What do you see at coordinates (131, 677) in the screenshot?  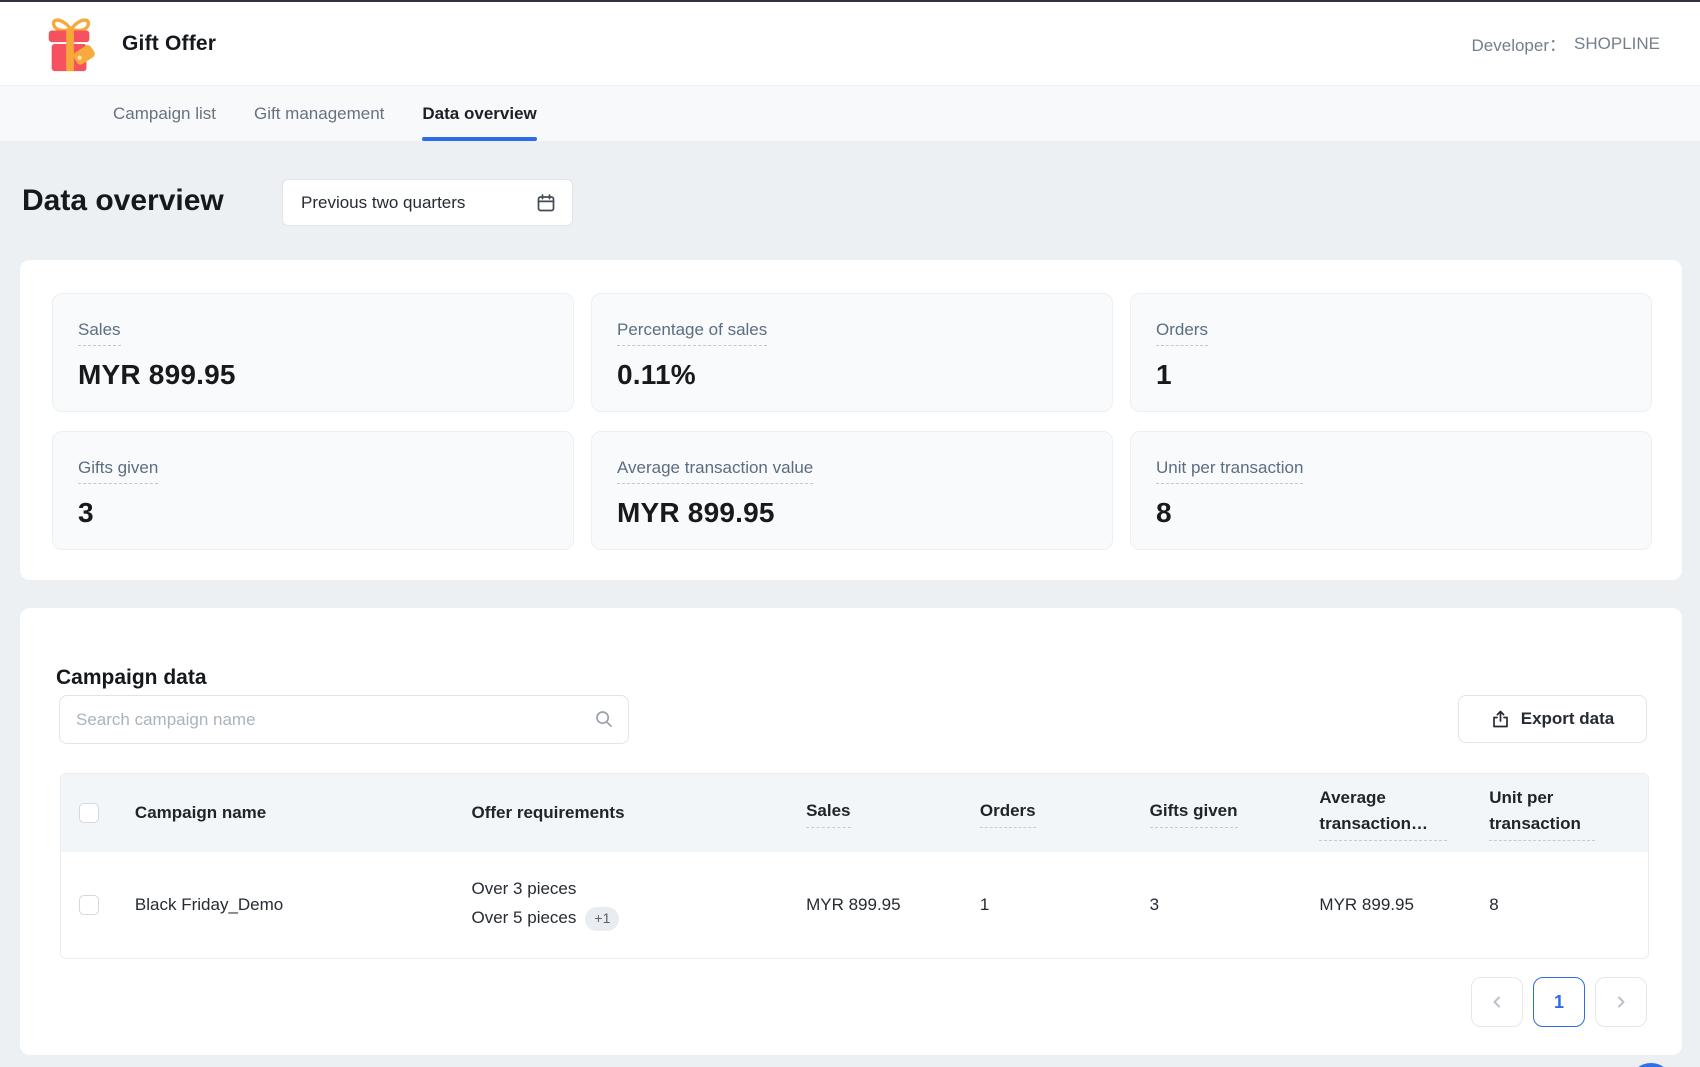 I see `campaign-data-title: Campaign data` at bounding box center [131, 677].